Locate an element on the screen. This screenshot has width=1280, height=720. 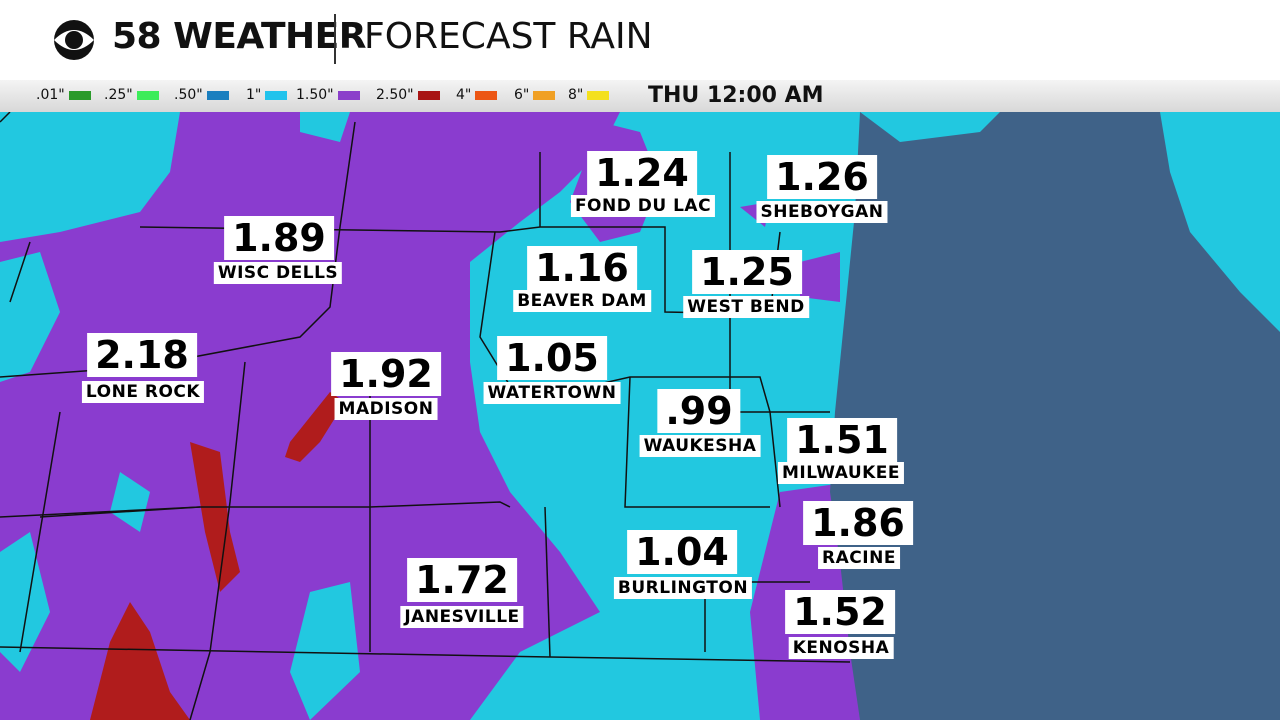
city-name: BURLINGTON is located at coordinates (683, 588).